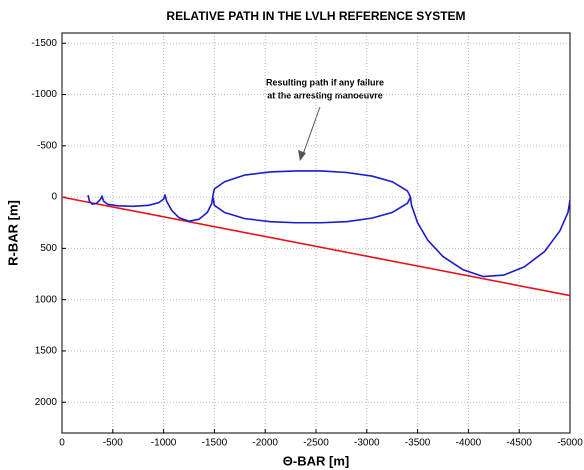  What do you see at coordinates (469, 443) in the screenshot?
I see `x-tick-label: -4000` at bounding box center [469, 443].